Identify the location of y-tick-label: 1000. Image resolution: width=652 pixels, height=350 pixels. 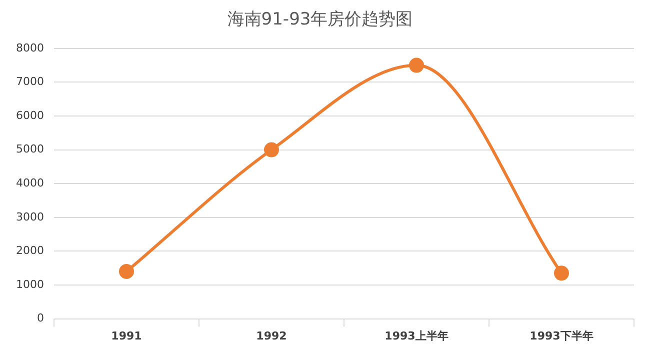
(30, 284).